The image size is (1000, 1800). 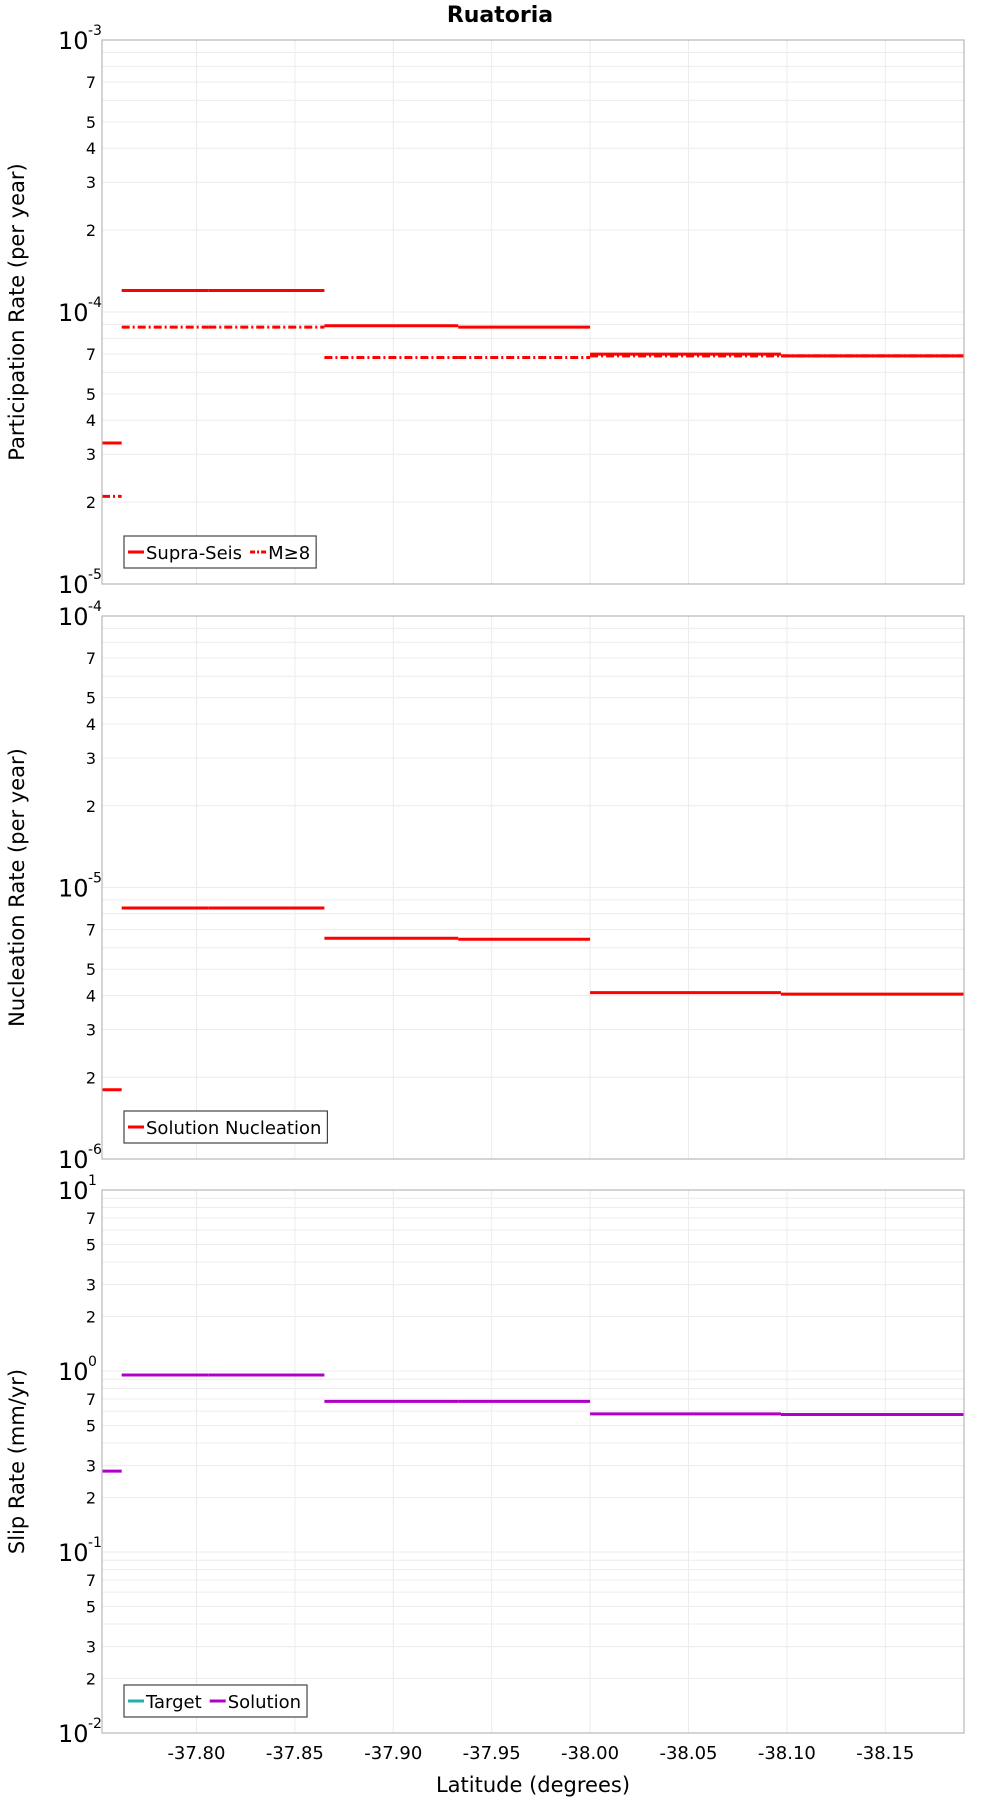 I want to click on y-tick-exponent: -3, so click(x=95, y=31).